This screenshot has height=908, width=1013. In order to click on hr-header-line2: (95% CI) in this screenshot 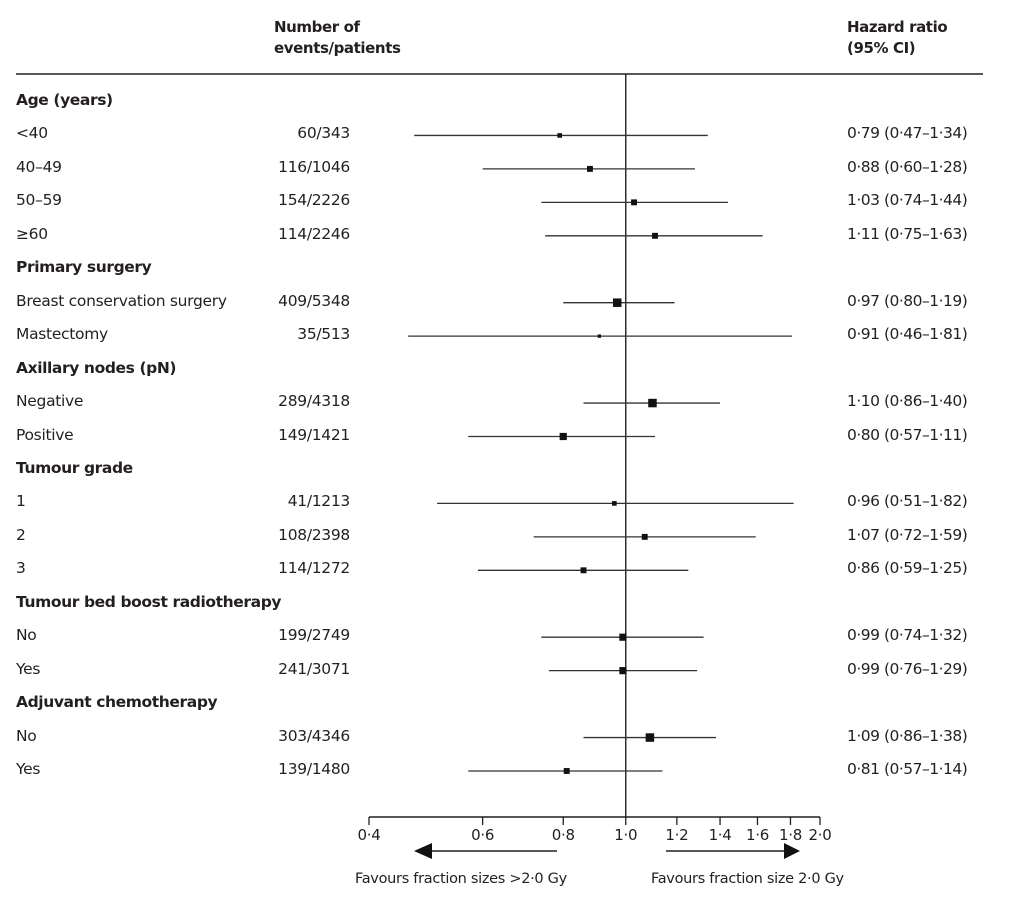, I will do `click(881, 48)`.